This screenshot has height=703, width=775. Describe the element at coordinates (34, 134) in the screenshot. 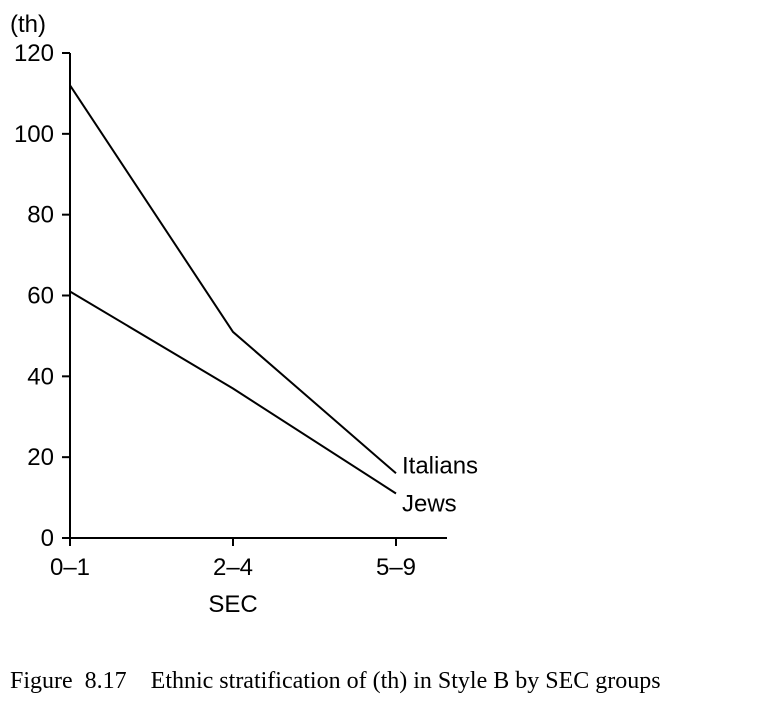

I see `y-tick-label: 100` at that location.